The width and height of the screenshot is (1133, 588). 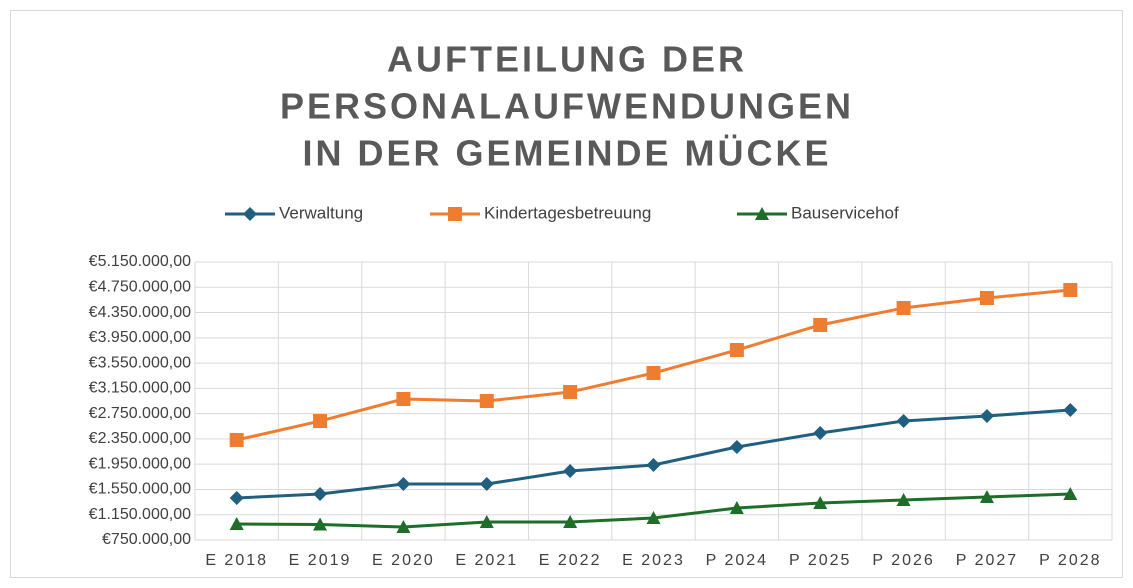 I want to click on x-tick-label: E 2021, so click(x=486, y=560).